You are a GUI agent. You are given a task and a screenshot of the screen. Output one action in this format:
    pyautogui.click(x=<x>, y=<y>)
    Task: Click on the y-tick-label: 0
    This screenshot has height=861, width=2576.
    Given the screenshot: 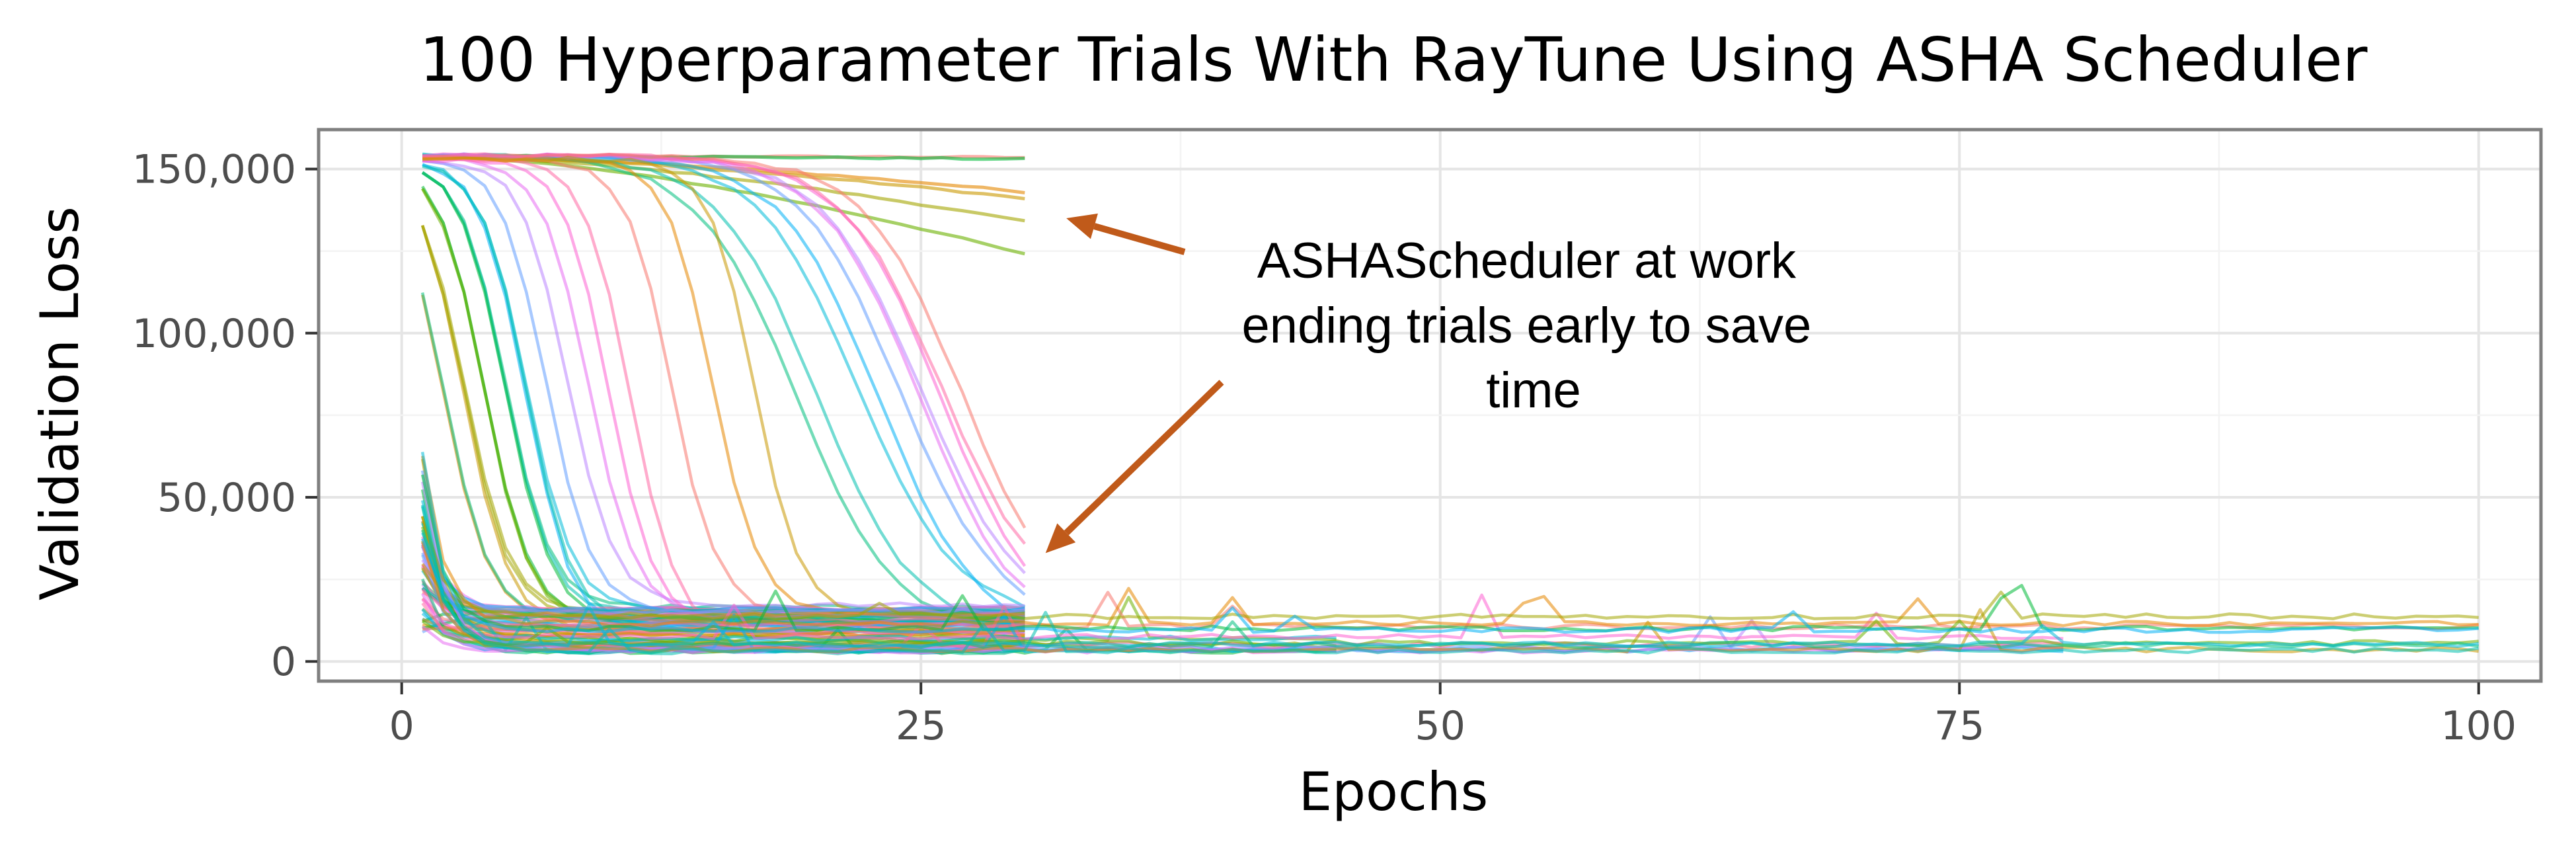 What is the action you would take?
    pyautogui.click(x=283, y=662)
    